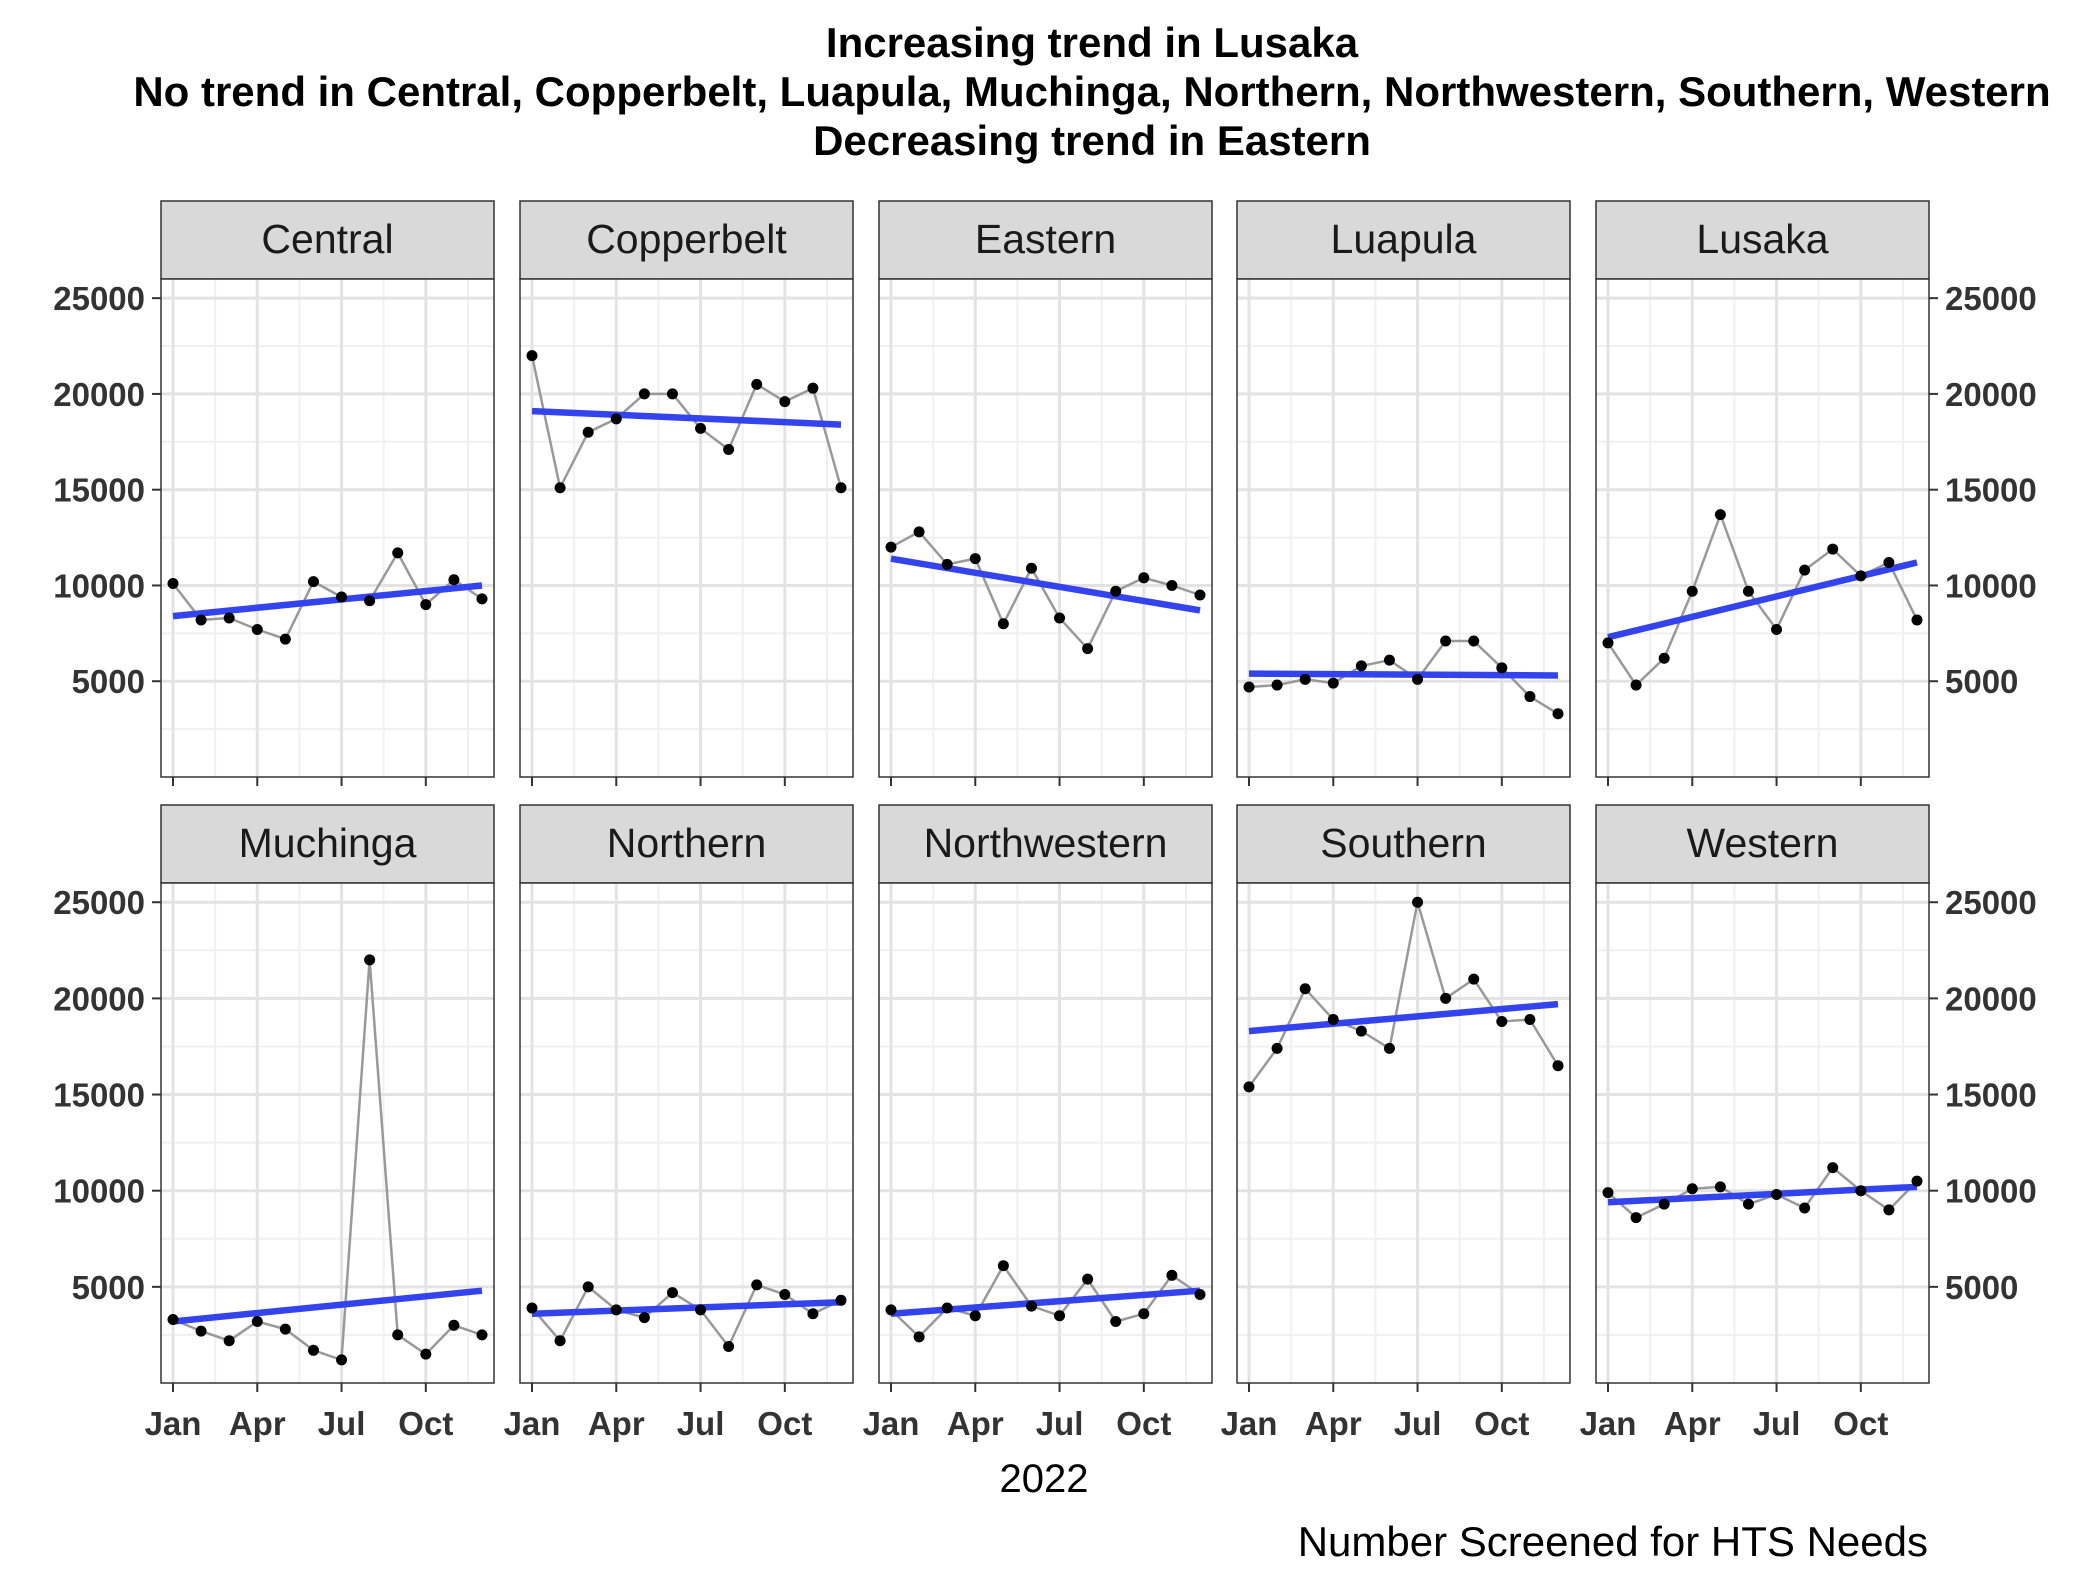  What do you see at coordinates (1045, 528) in the screenshot?
I see `panel-background-eastern` at bounding box center [1045, 528].